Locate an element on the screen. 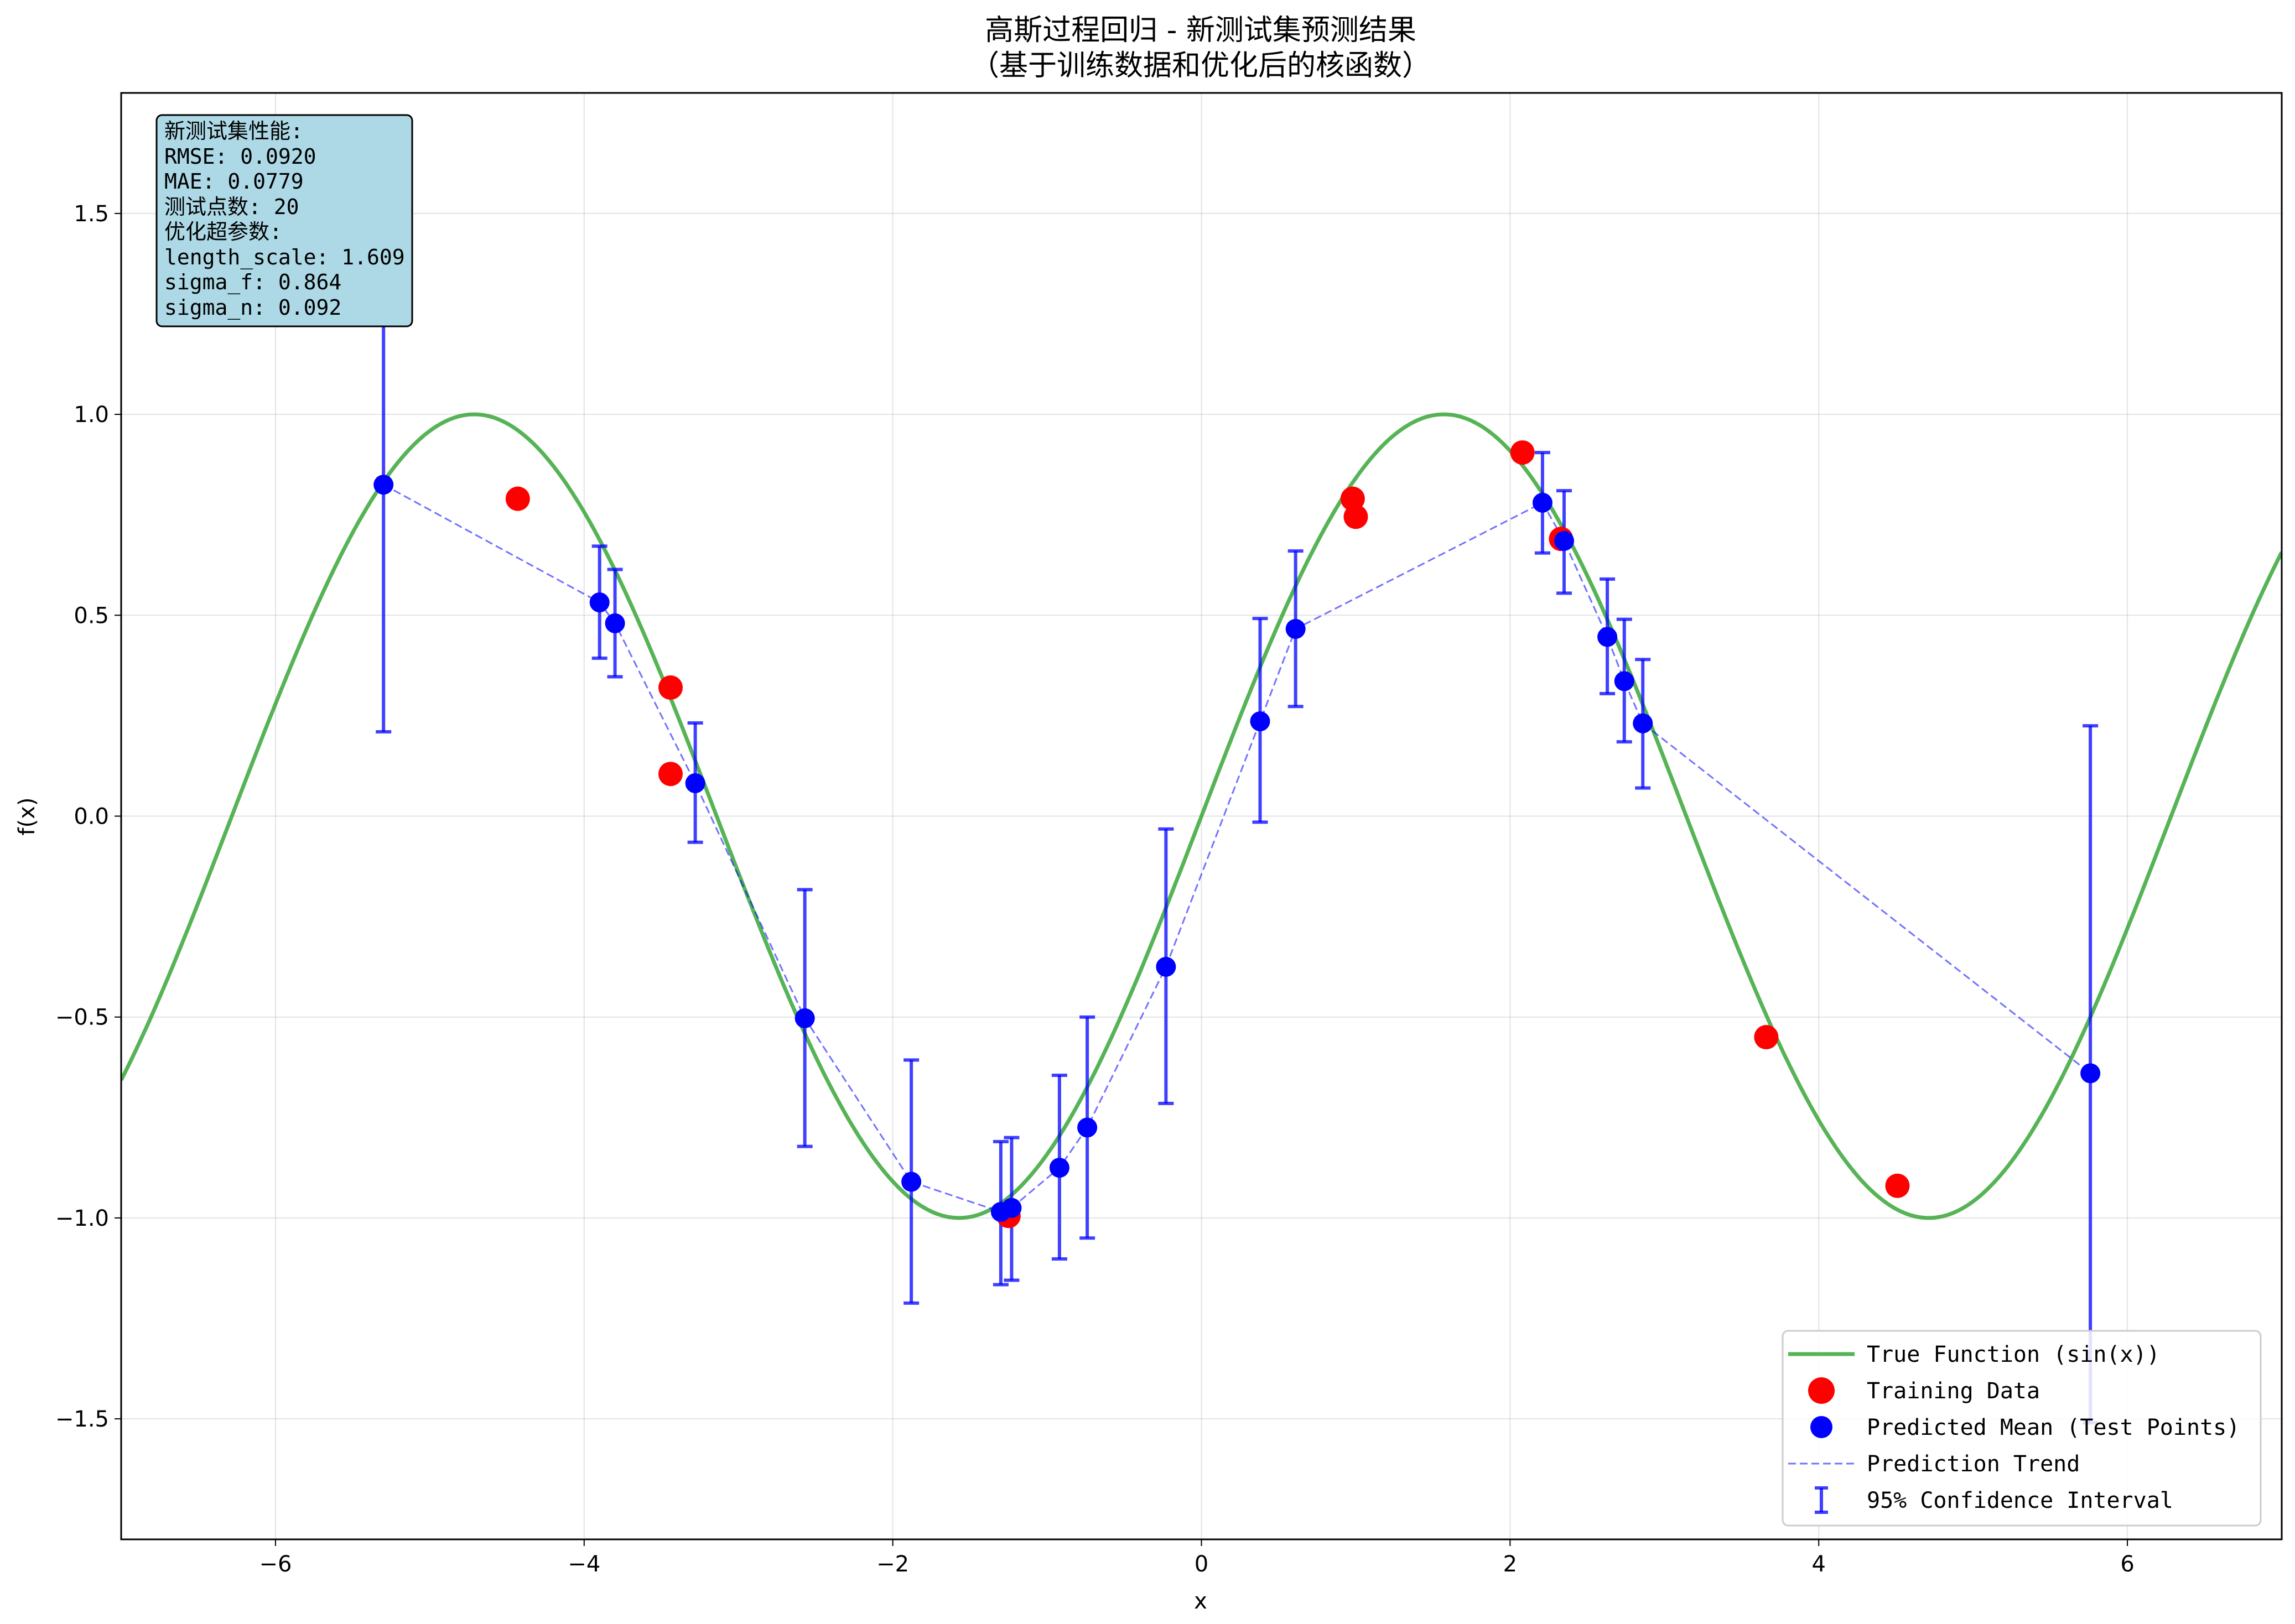 The width and height of the screenshot is (2295, 1624). legend-trend-label: Prediction Trend is located at coordinates (1973, 1464).